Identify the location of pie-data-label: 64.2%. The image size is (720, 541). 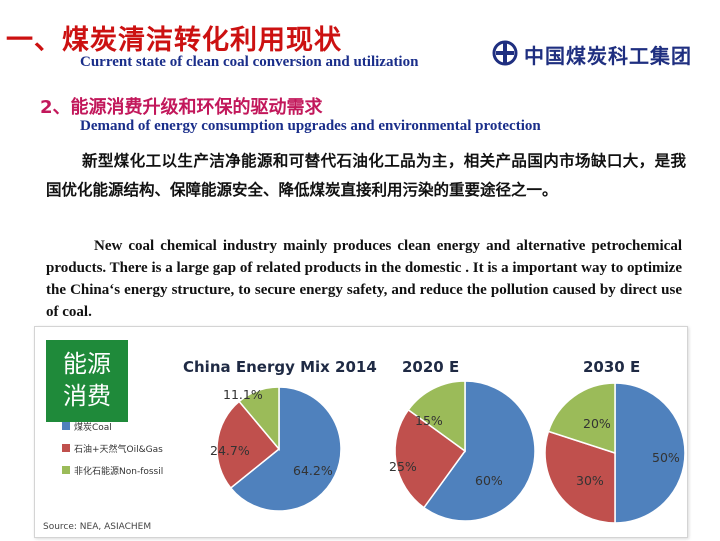
(313, 470).